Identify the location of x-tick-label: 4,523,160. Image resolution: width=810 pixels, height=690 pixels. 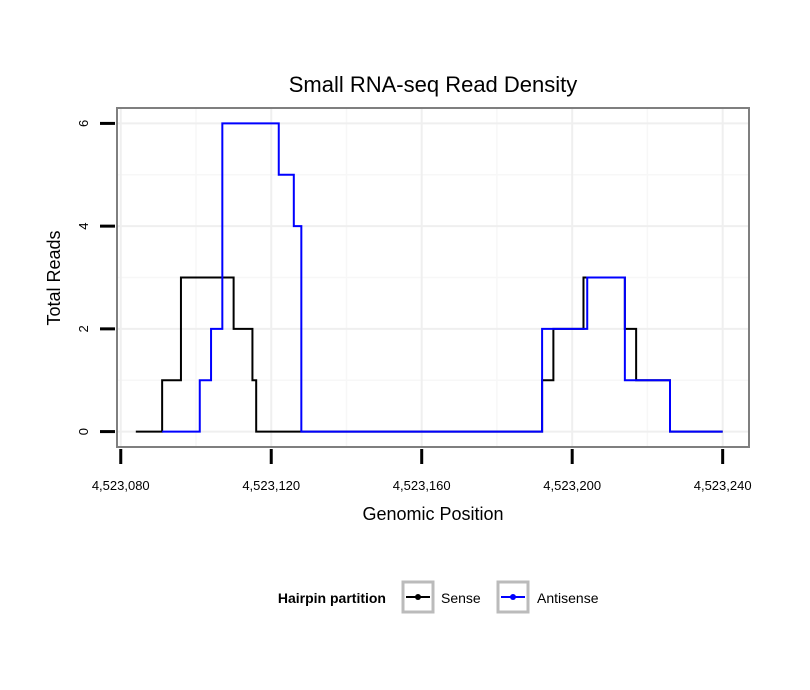
(422, 485).